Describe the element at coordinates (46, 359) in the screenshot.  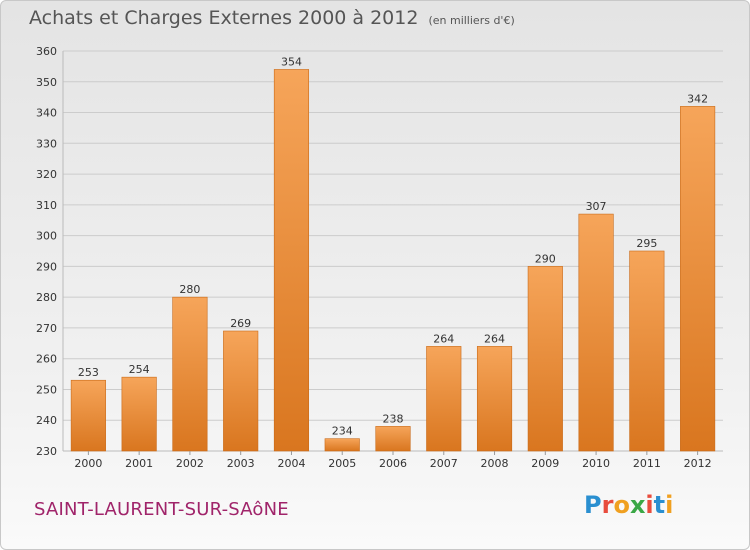
I see `y-tick-label: 260` at that location.